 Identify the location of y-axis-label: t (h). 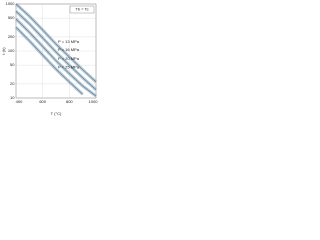
(3, 51).